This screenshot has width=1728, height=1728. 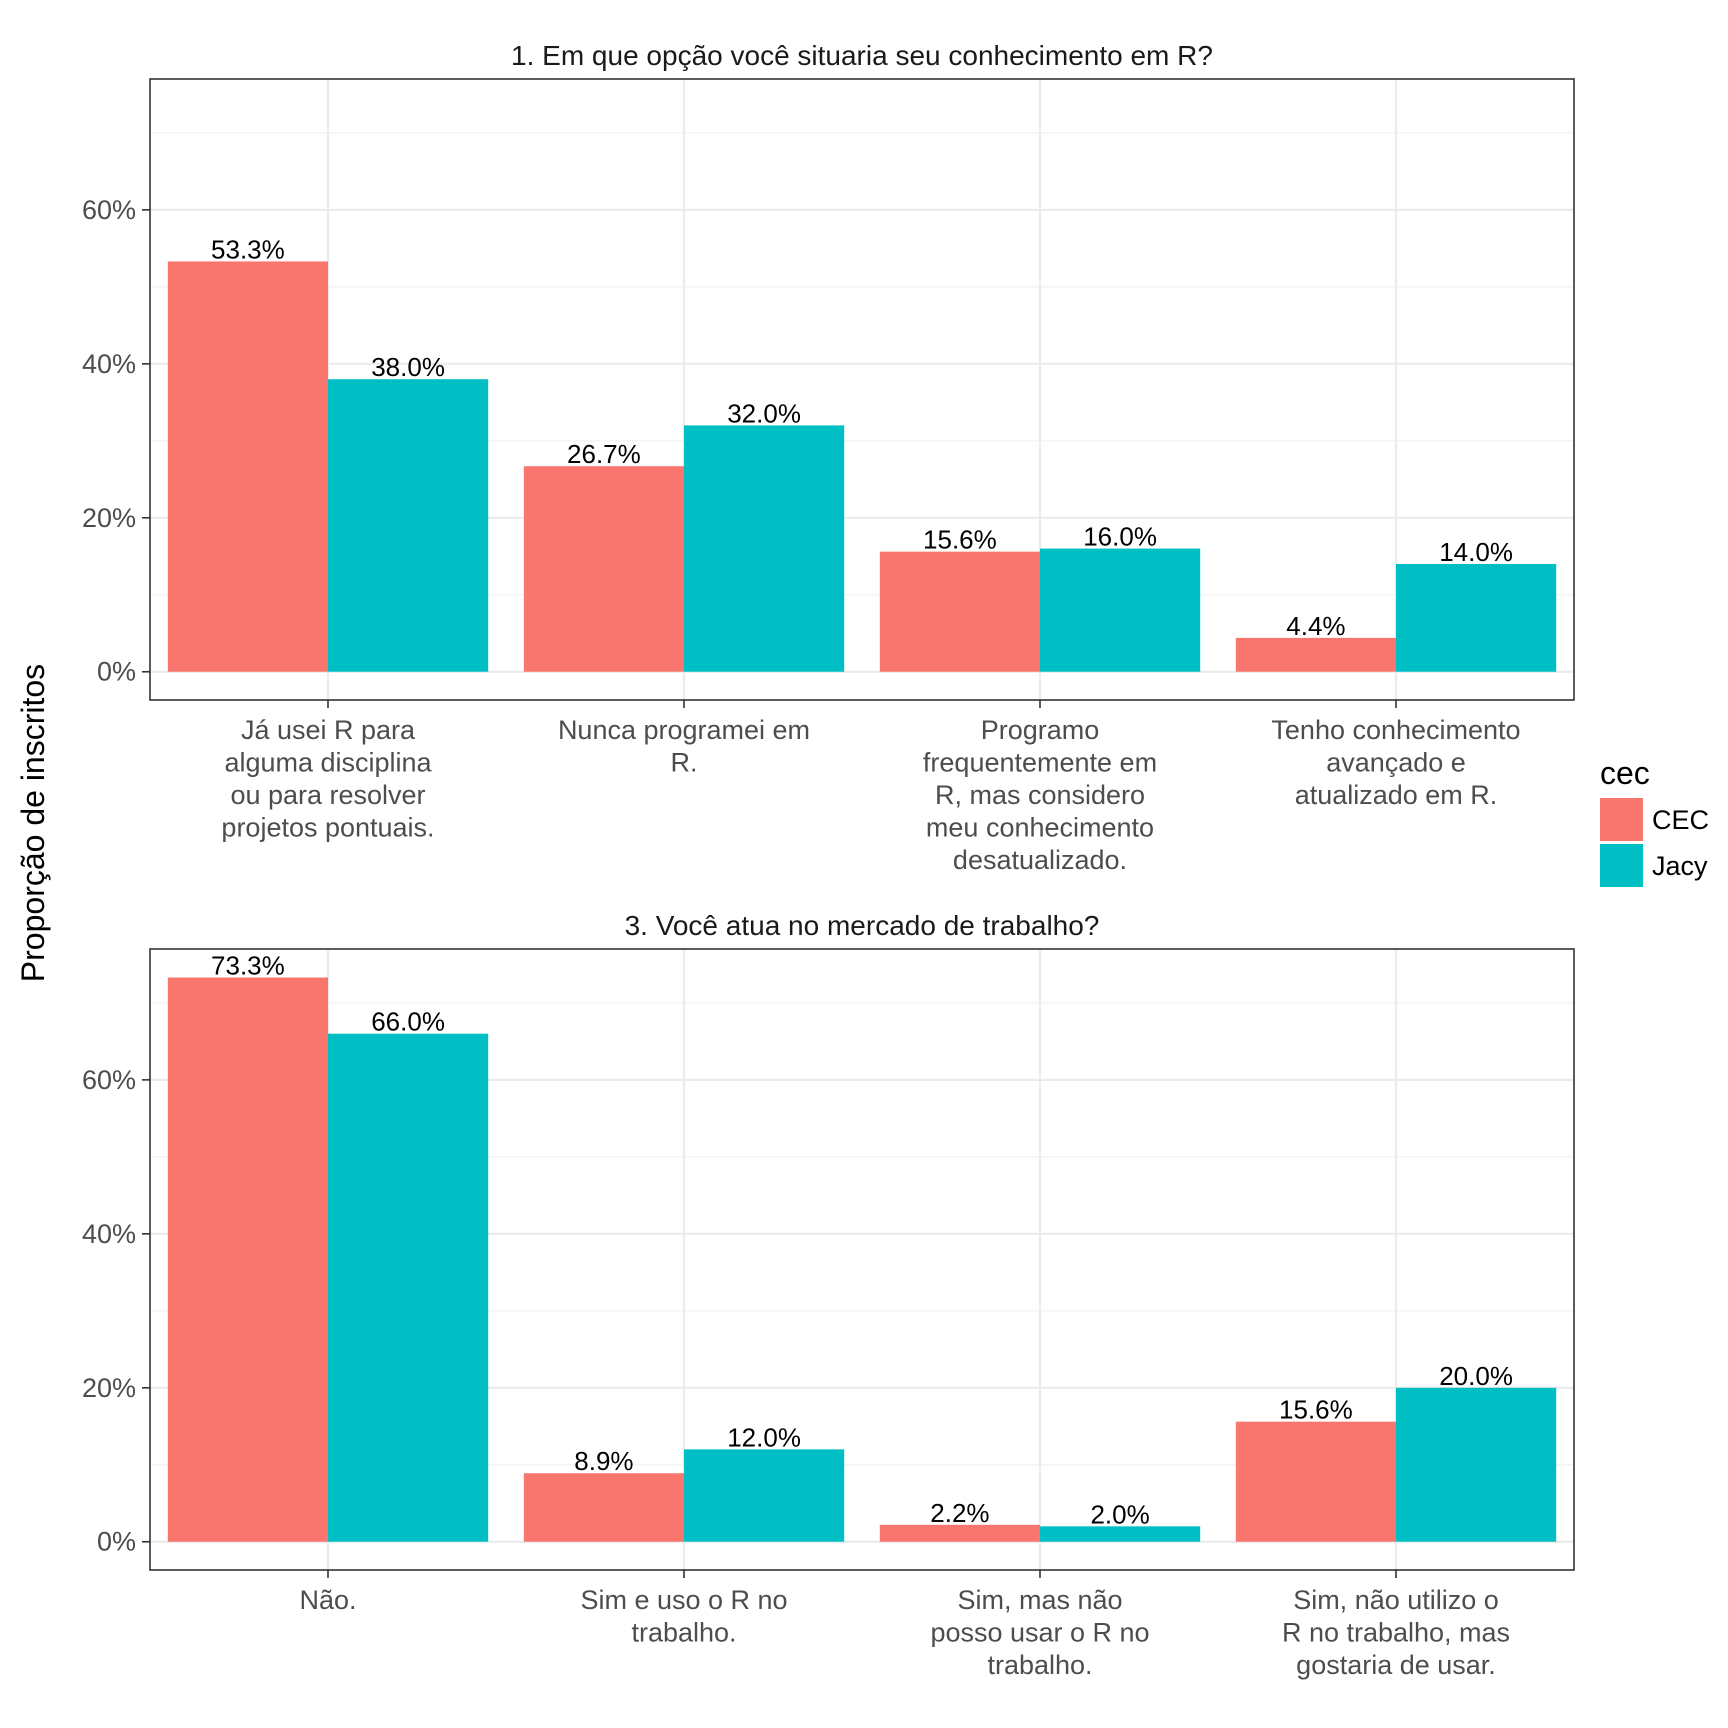 What do you see at coordinates (1680, 820) in the screenshot?
I see `legend-label-cec: CEC` at bounding box center [1680, 820].